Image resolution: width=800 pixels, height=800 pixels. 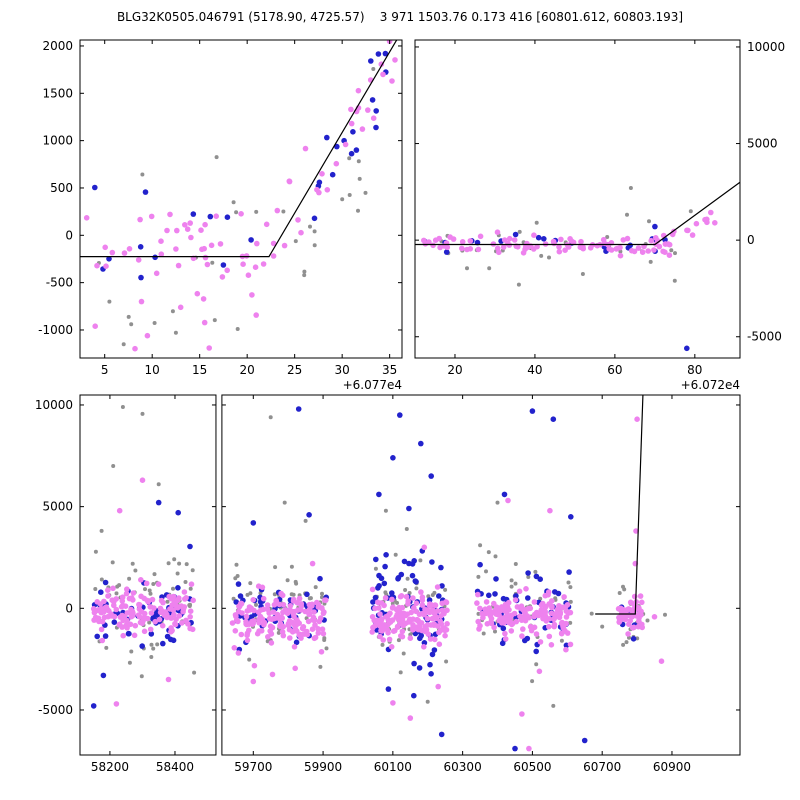 What do you see at coordinates (463, 767) in the screenshot?
I see `x-tick-label: 60300` at bounding box center [463, 767].